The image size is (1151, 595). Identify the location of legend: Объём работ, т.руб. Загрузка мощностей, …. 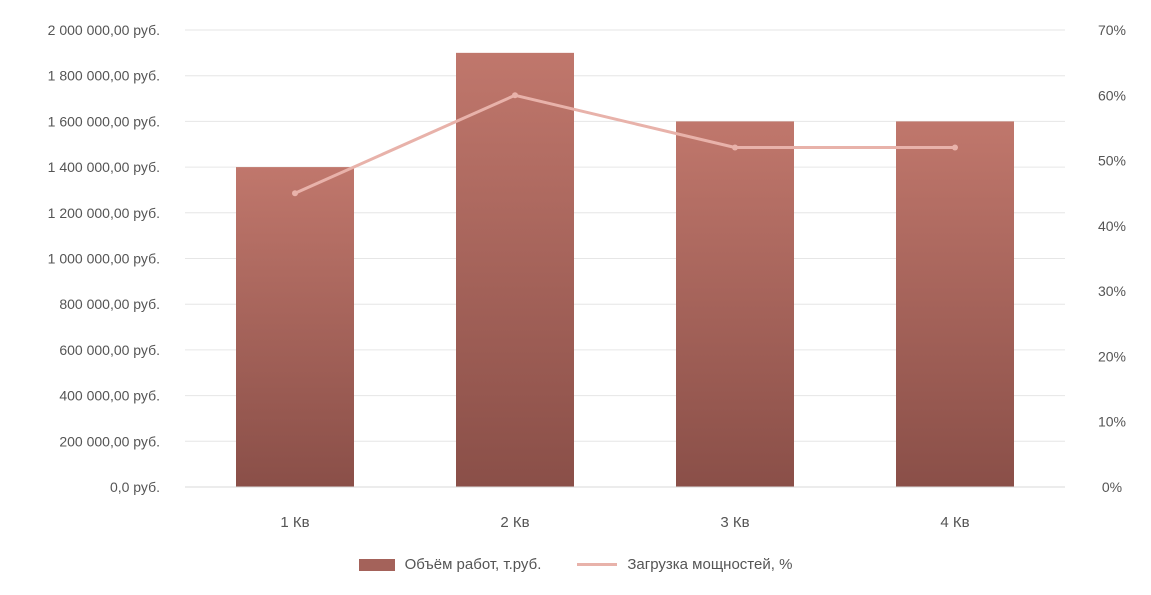
(575, 564).